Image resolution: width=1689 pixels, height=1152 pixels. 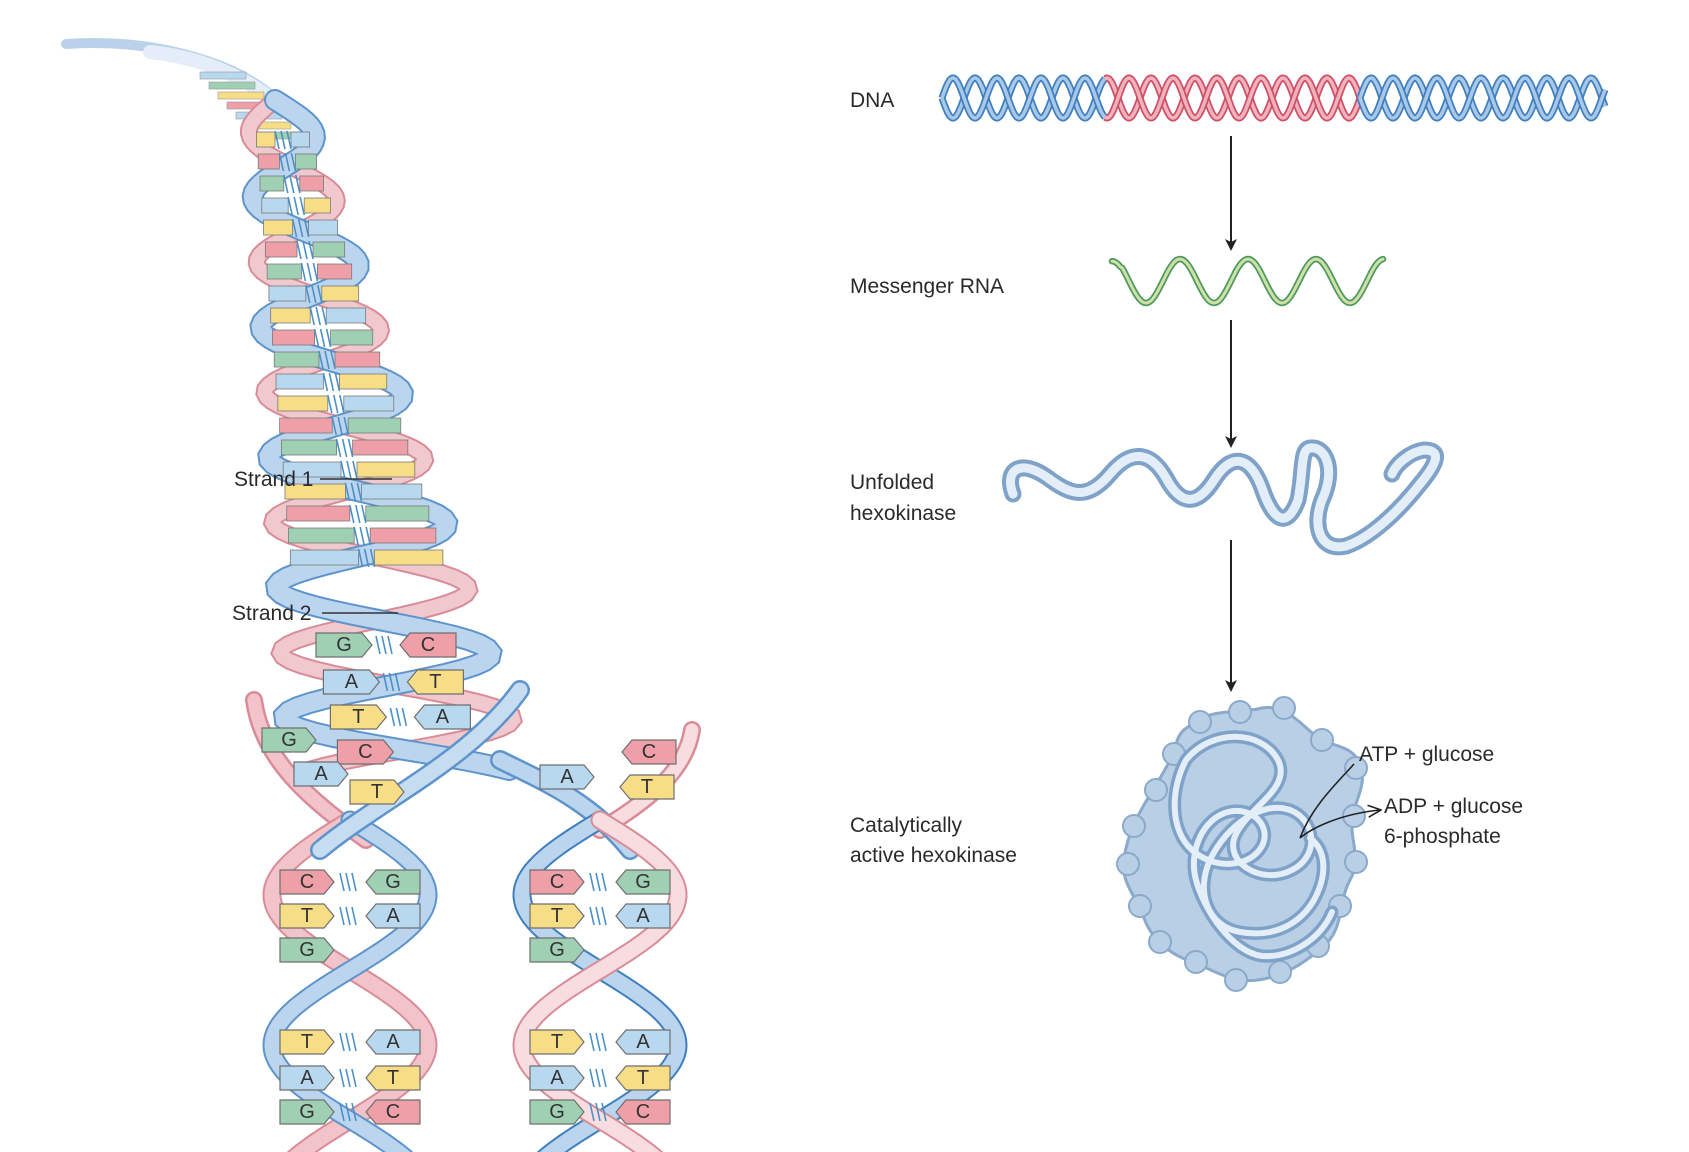 What do you see at coordinates (393, 1078) in the screenshot?
I see `left_daughter-base-right-letter: T` at bounding box center [393, 1078].